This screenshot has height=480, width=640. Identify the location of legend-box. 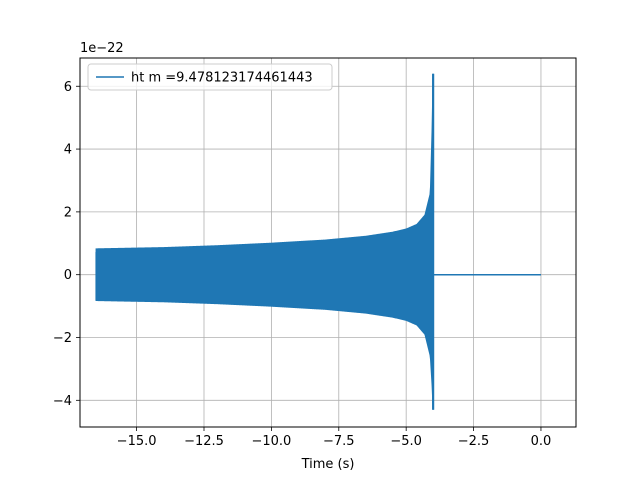
(210, 77).